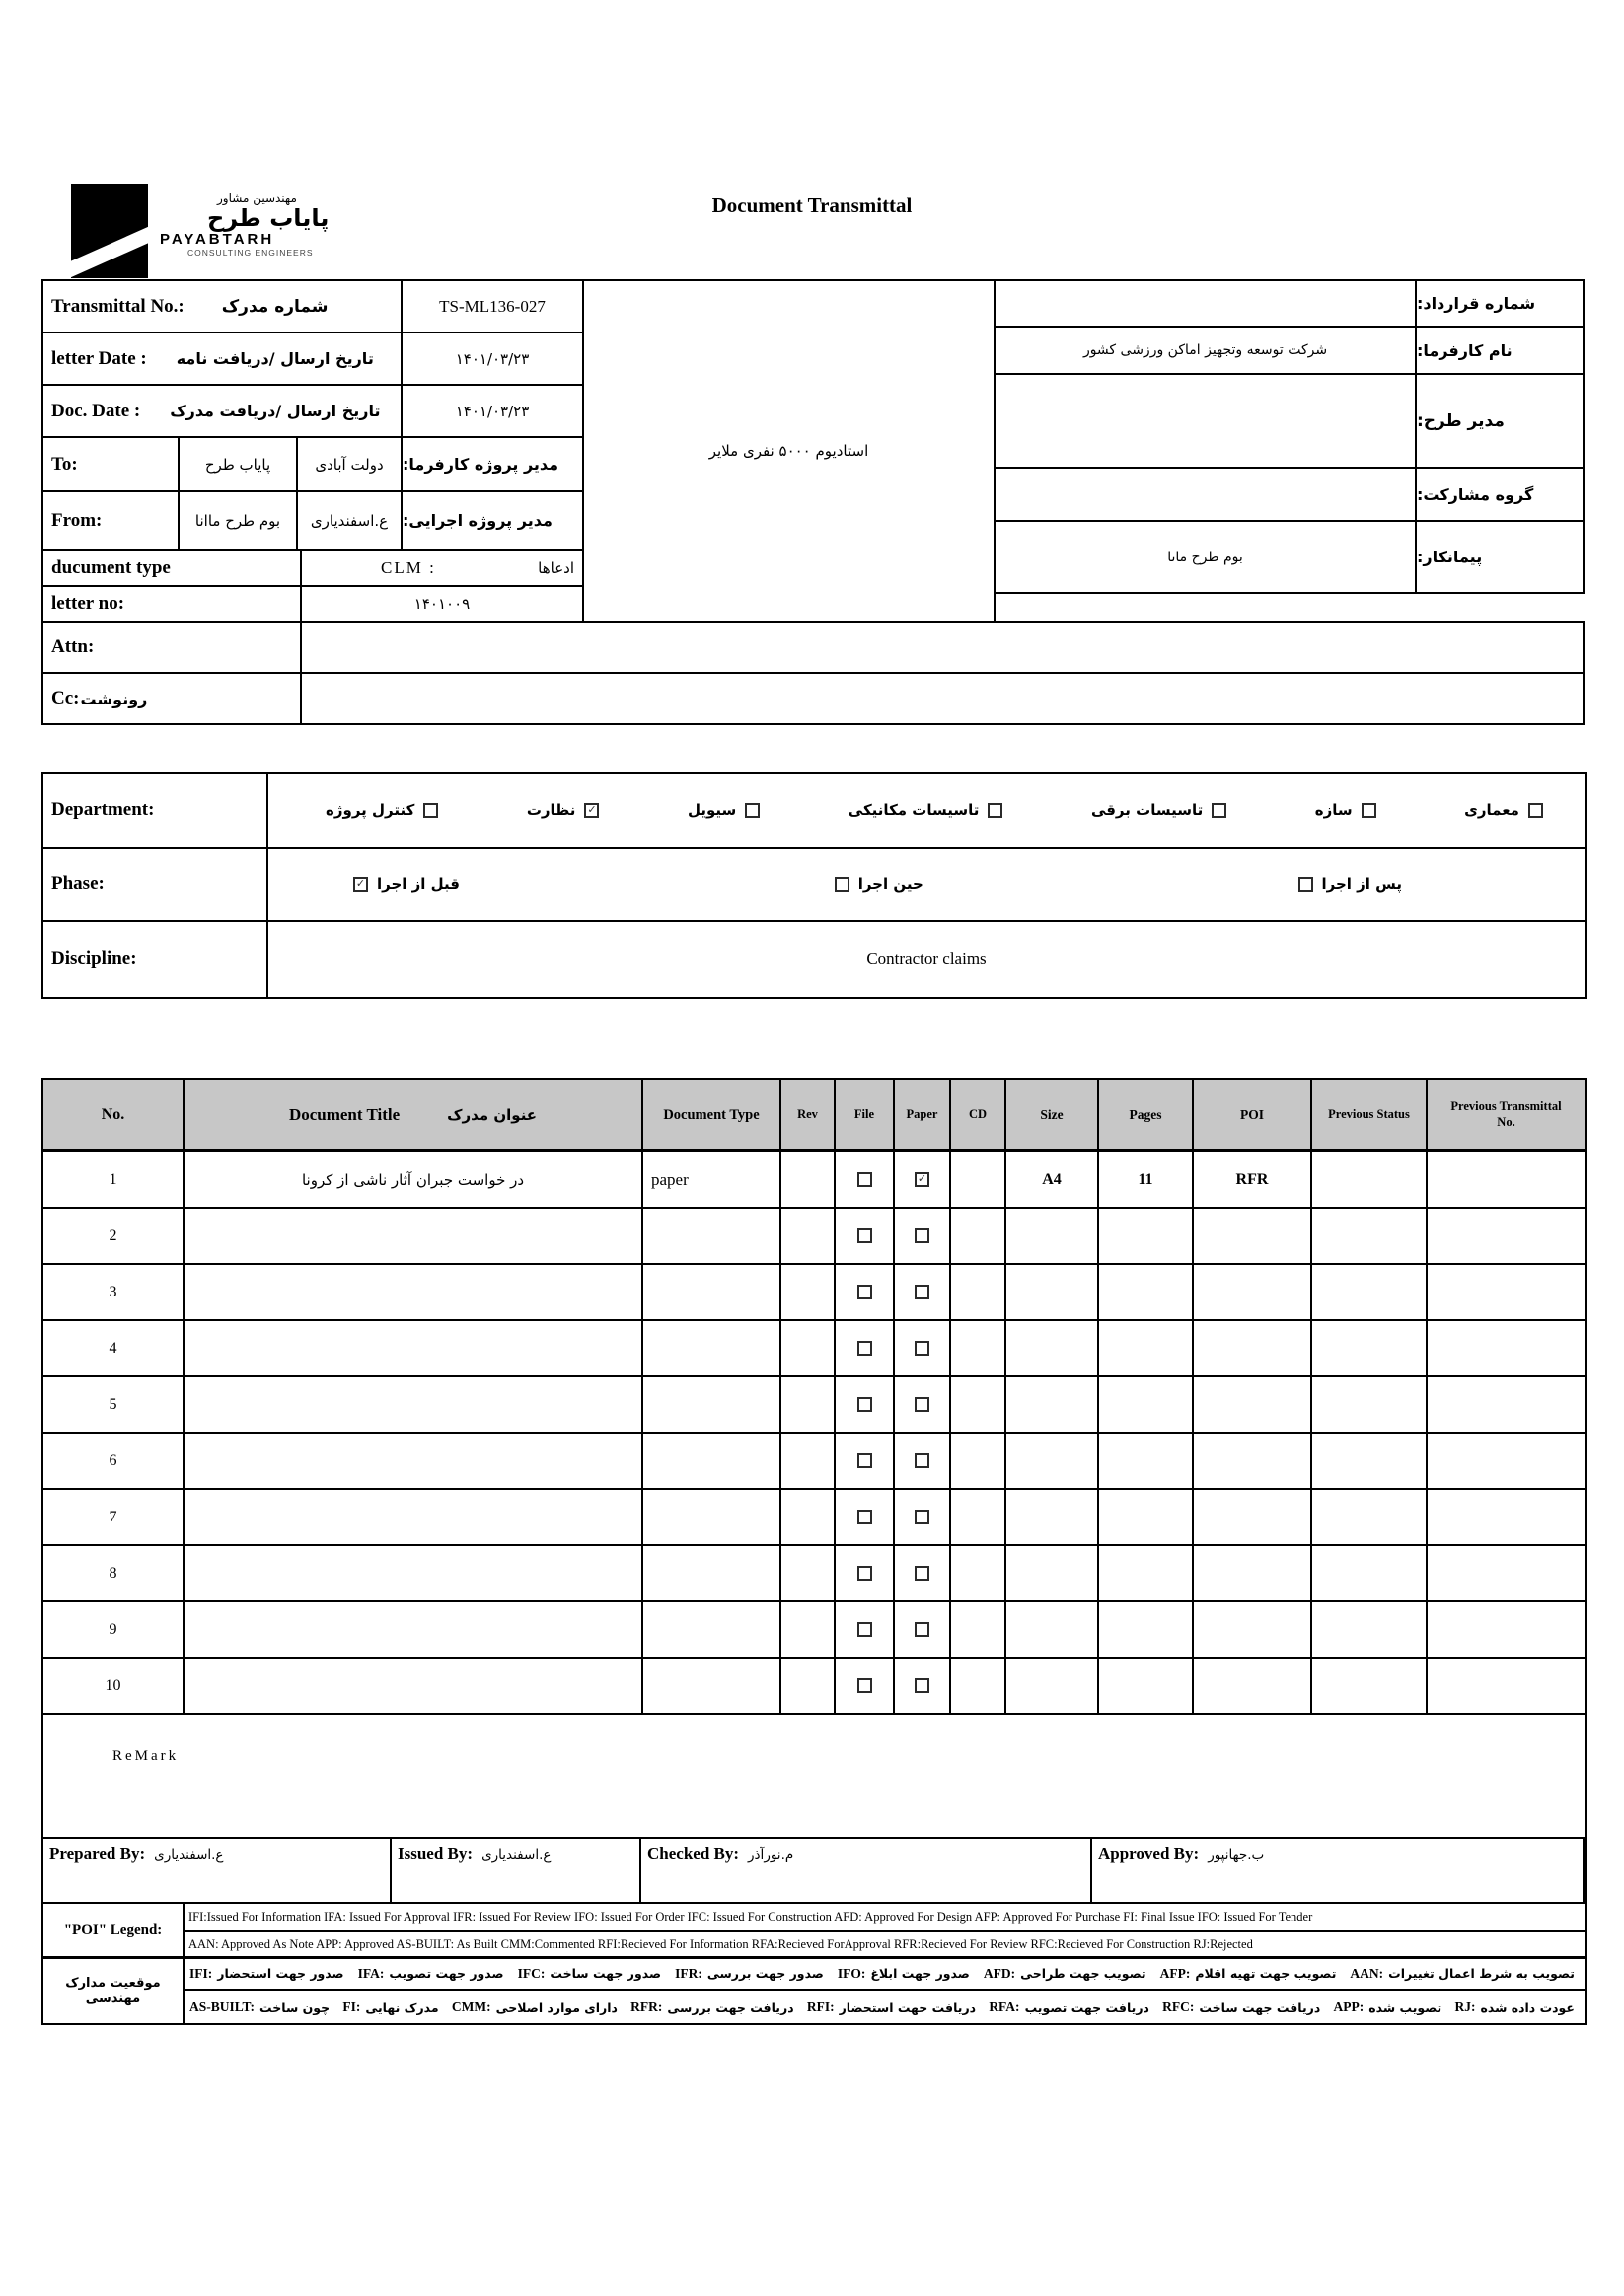 The height and width of the screenshot is (2296, 1624). What do you see at coordinates (1500, 421) in the screenshot?
I see `design-manager-label: مدیر طرح:` at bounding box center [1500, 421].